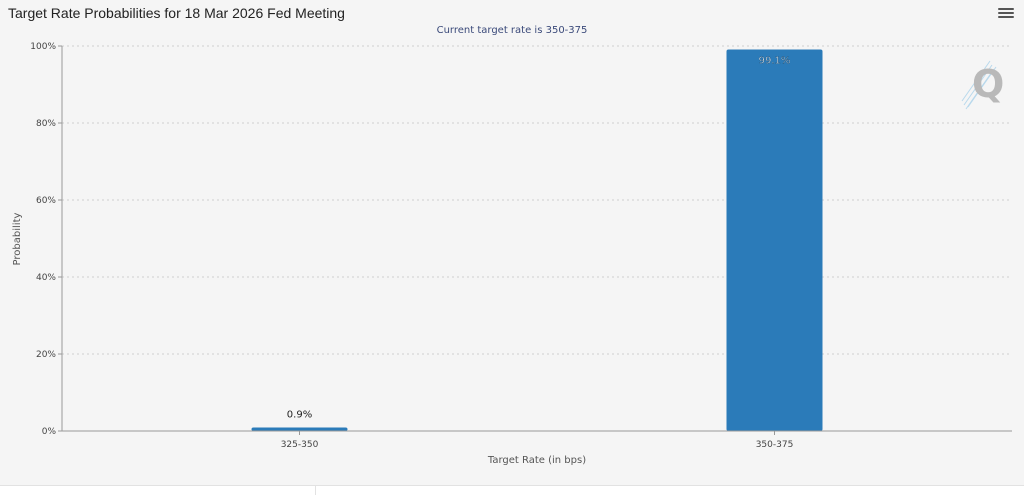  Describe the element at coordinates (775, 445) in the screenshot. I see `x-tick-label: 350-375` at that location.